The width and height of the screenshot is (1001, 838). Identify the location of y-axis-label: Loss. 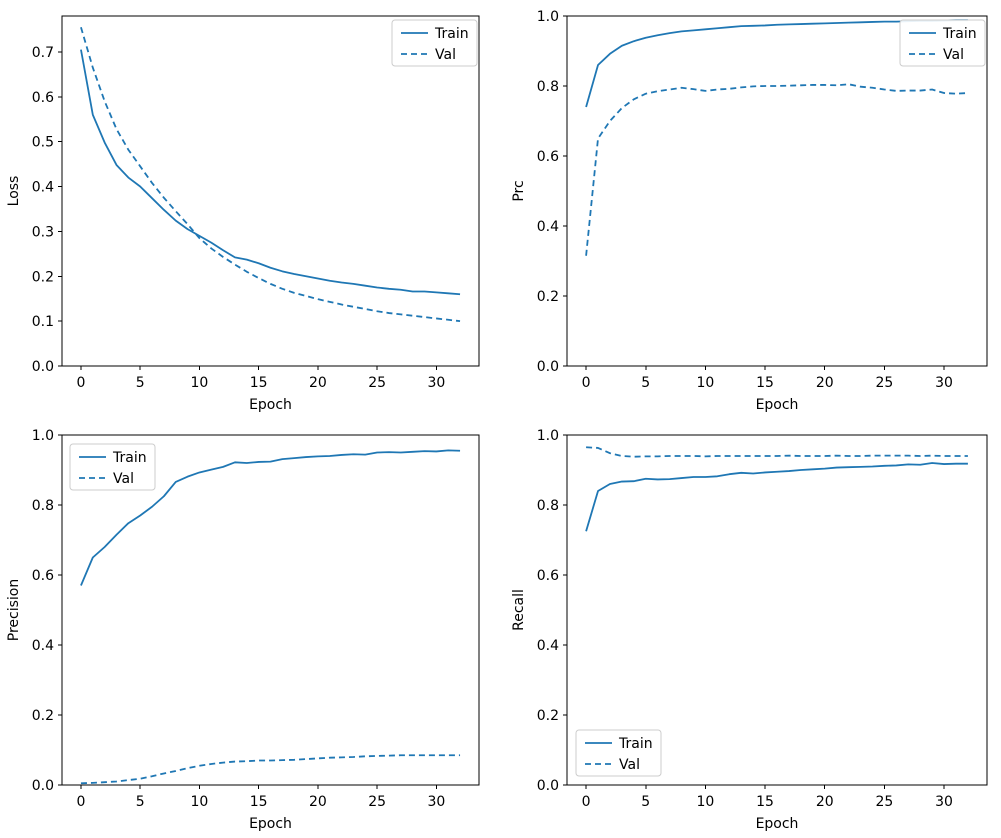
(14, 191).